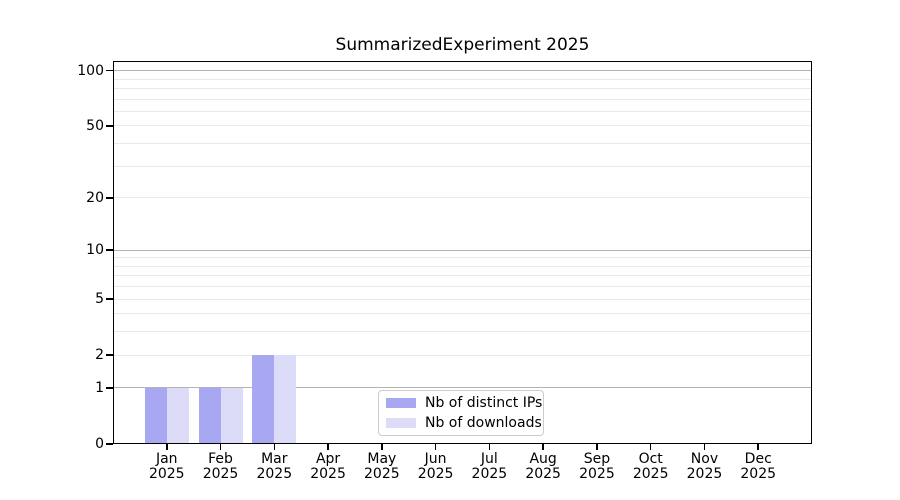 This screenshot has height=500, width=900. Describe the element at coordinates (704, 466) in the screenshot. I see `x-tick-label: Nov 2025` at that location.